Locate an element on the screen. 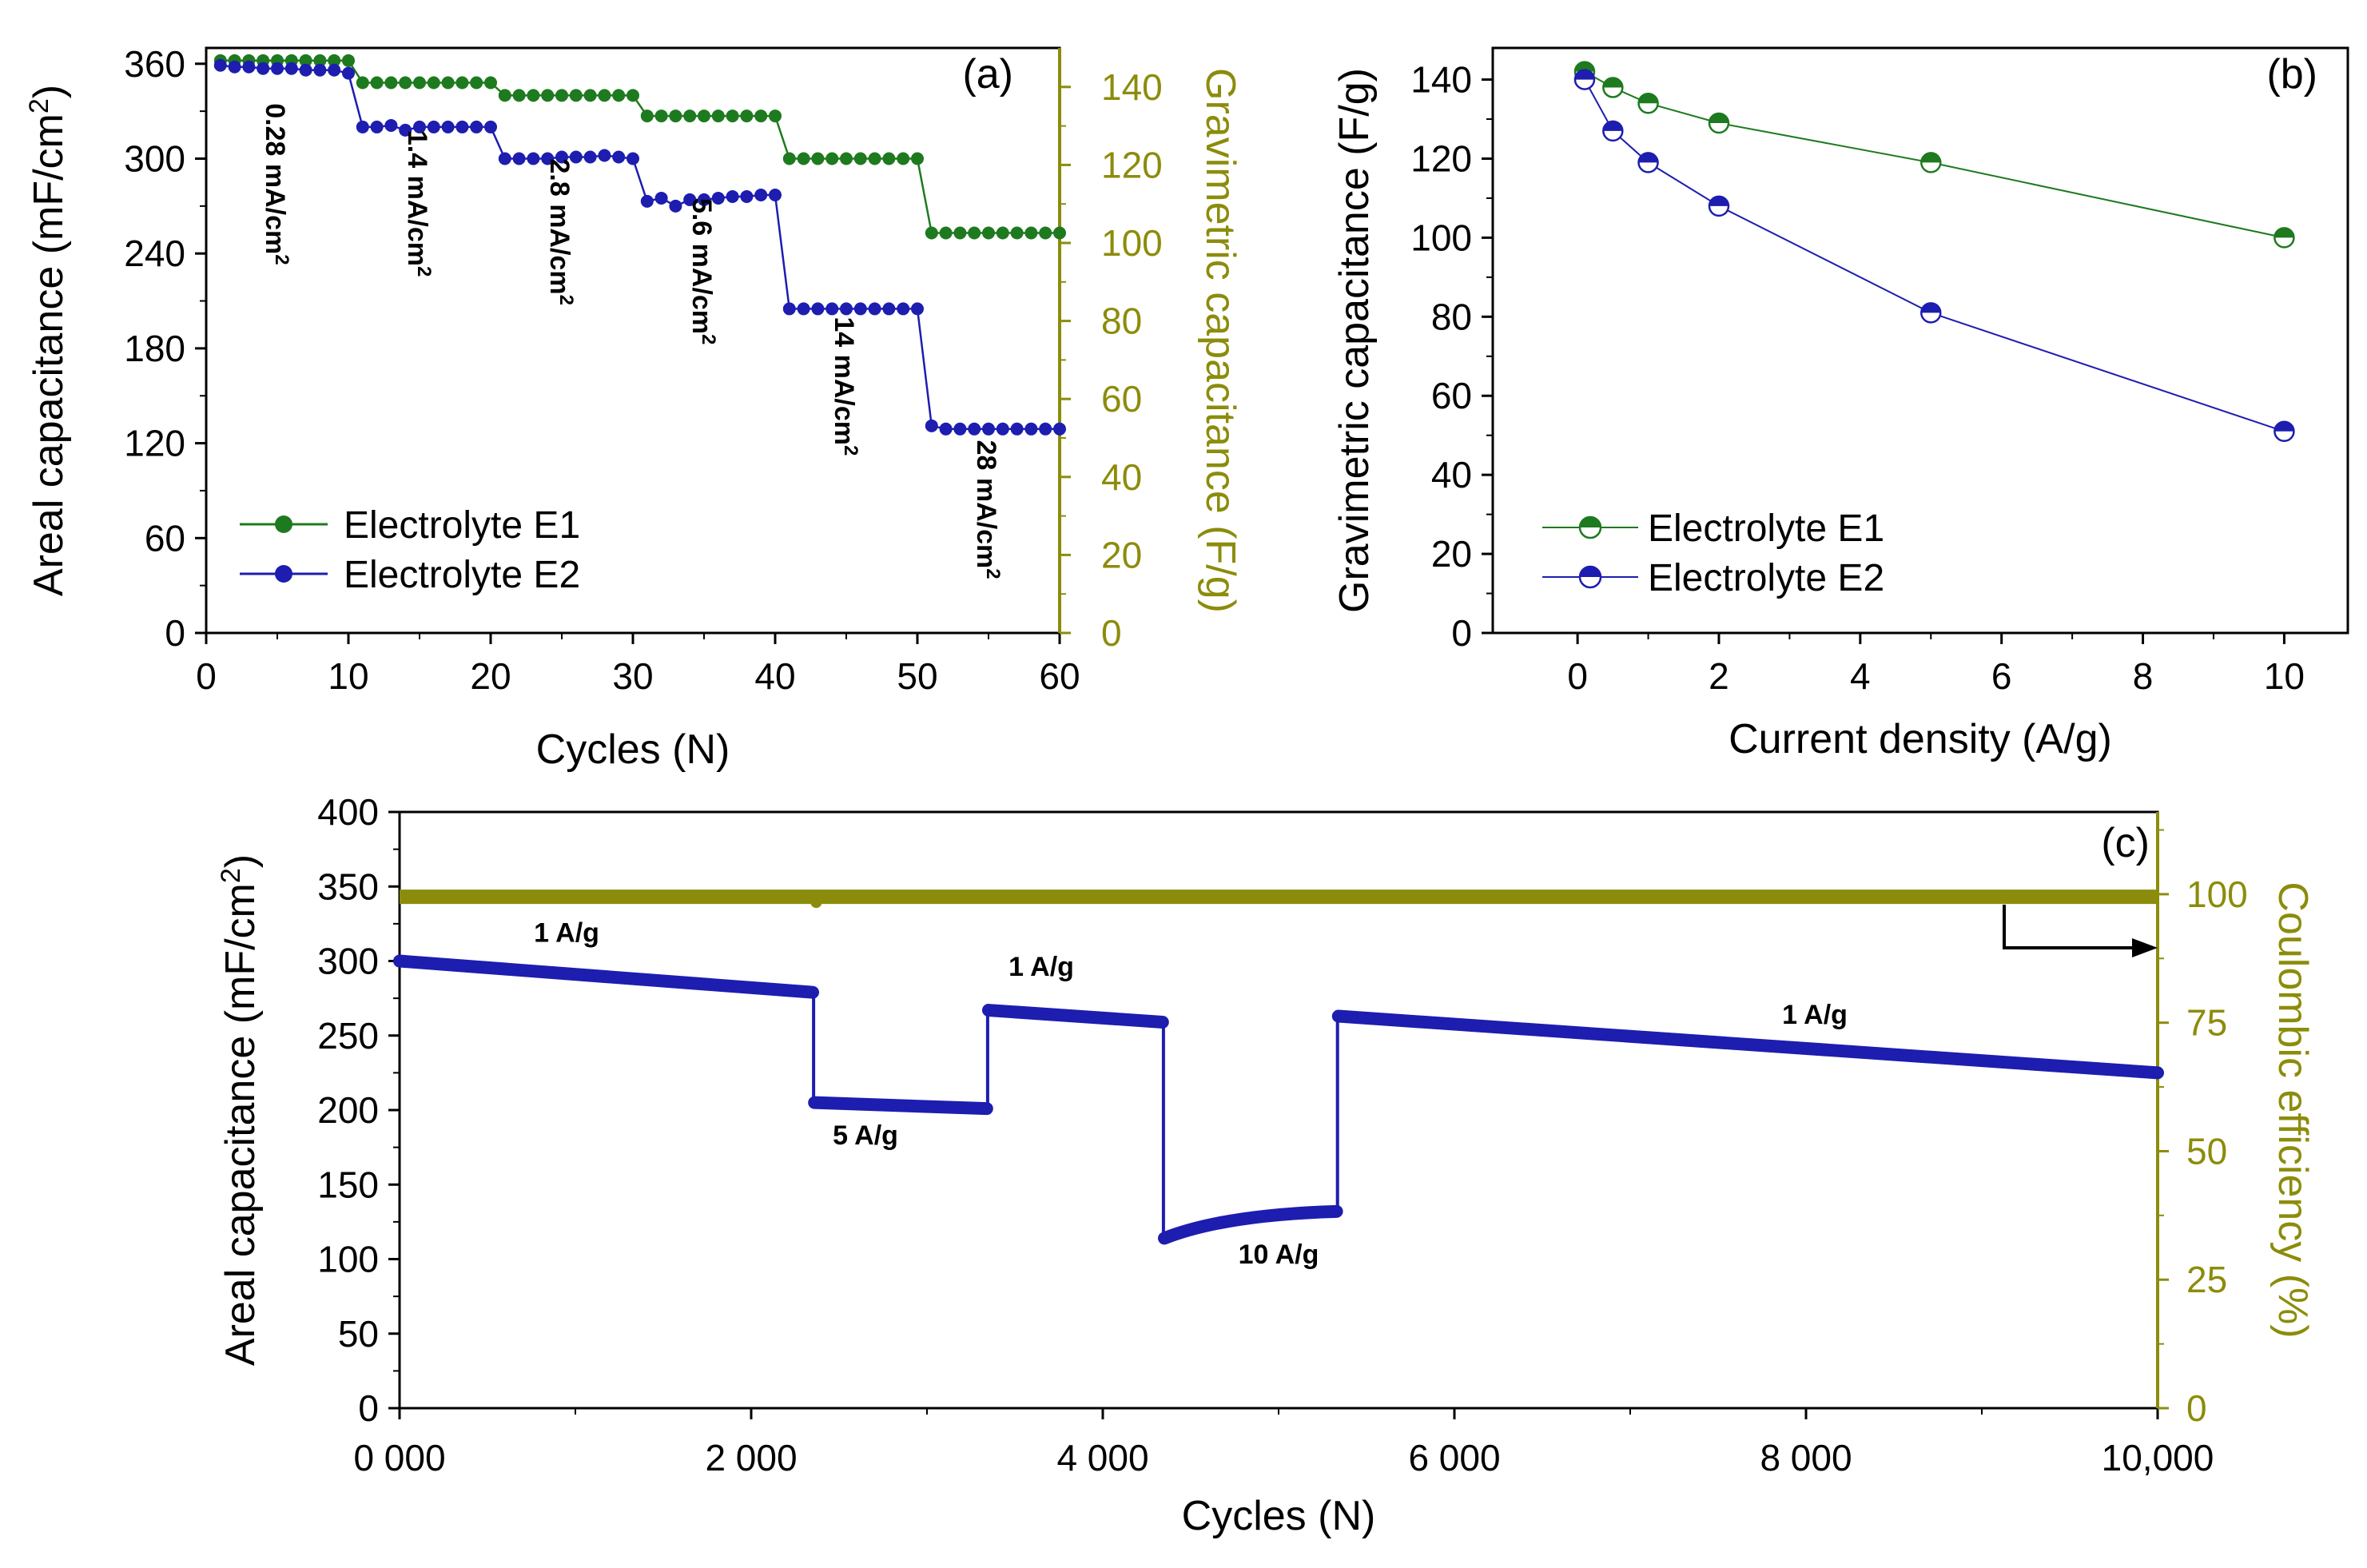  panel-a-label: (a) is located at coordinates (987, 74).